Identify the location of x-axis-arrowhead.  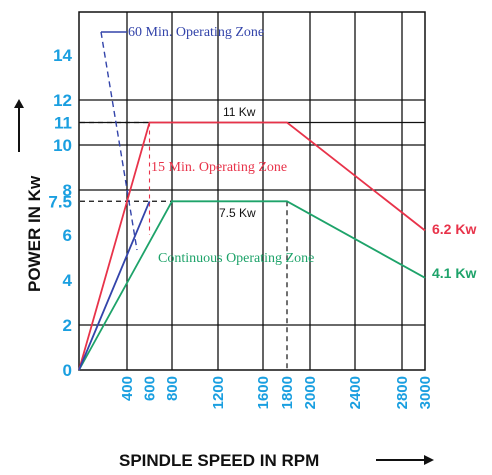
(429, 460).